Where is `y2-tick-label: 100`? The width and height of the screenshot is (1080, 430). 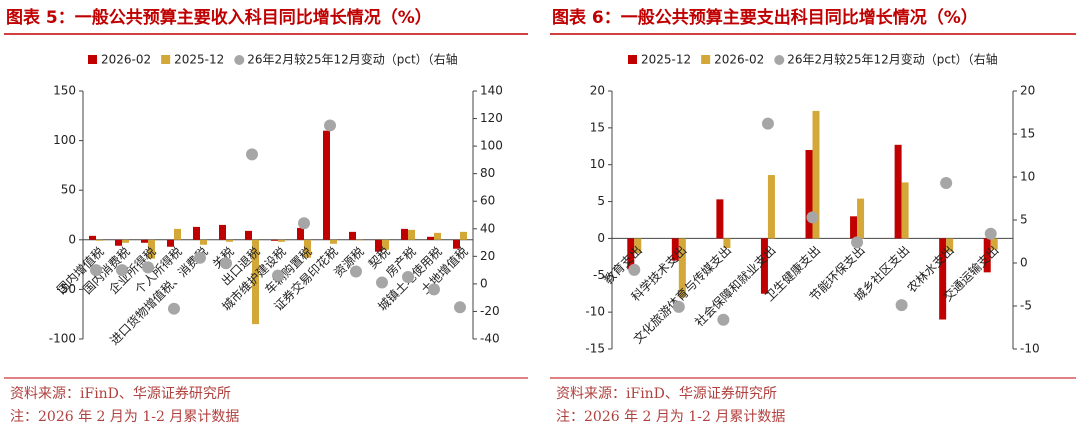
y2-tick-label: 100 is located at coordinates (491, 146).